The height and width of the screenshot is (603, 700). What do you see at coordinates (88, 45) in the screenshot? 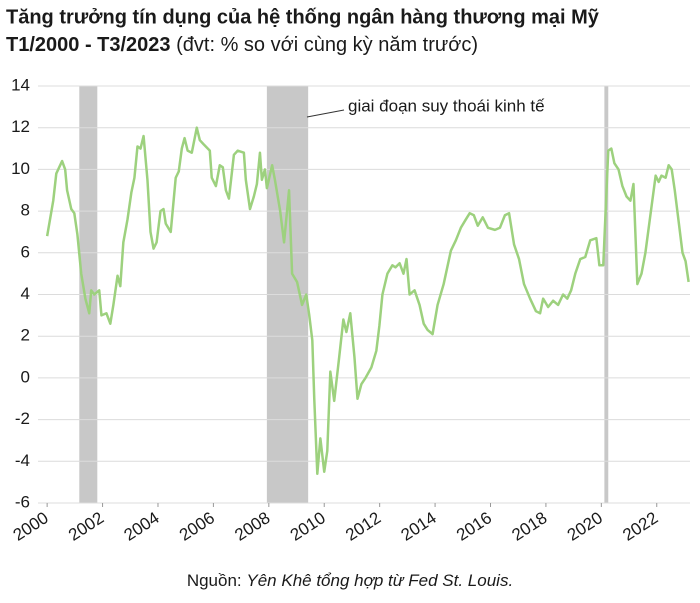
I see `period: T1/2000 - T3/2023` at bounding box center [88, 45].